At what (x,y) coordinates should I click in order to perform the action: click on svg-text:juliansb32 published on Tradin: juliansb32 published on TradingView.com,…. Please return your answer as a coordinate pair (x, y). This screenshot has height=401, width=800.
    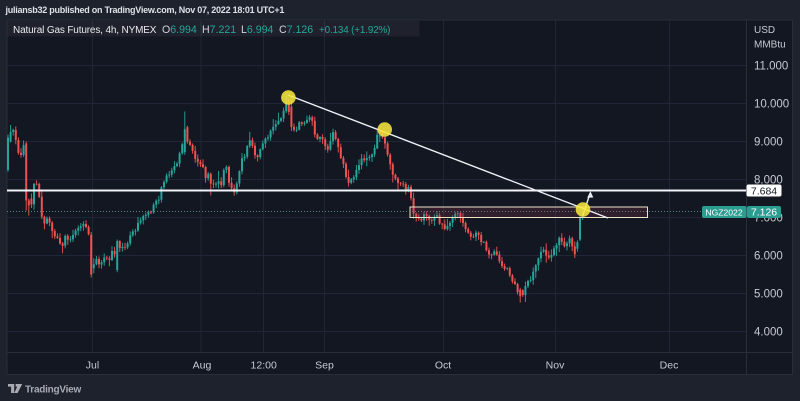
    Looking at the image, I should click on (145, 10).